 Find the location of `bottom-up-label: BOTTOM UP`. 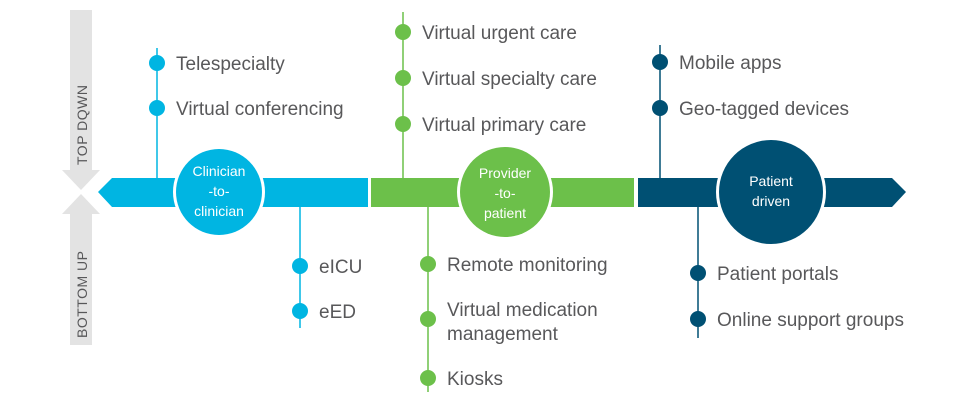

bottom-up-label: BOTTOM UP is located at coordinates (82, 294).